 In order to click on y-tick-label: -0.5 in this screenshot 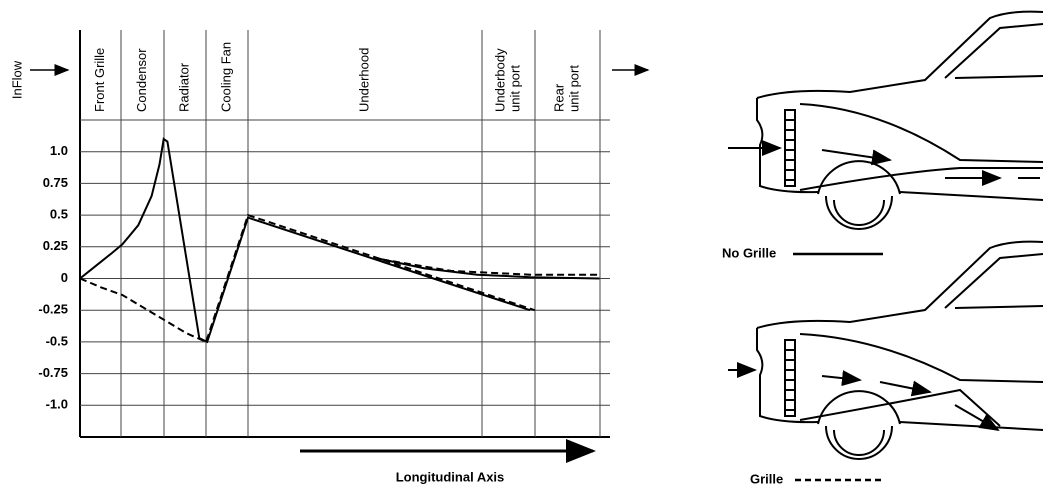, I will do `click(57, 340)`.